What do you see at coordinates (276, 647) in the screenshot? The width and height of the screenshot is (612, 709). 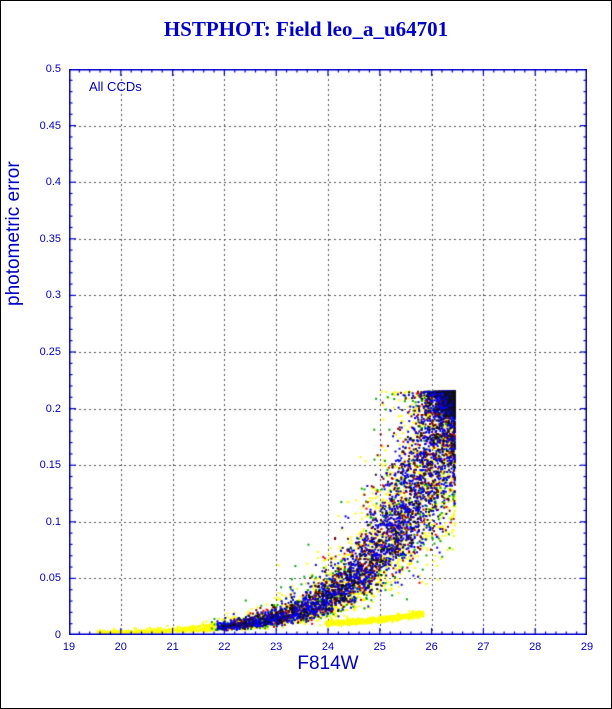 I see `x-tick-label: 23` at bounding box center [276, 647].